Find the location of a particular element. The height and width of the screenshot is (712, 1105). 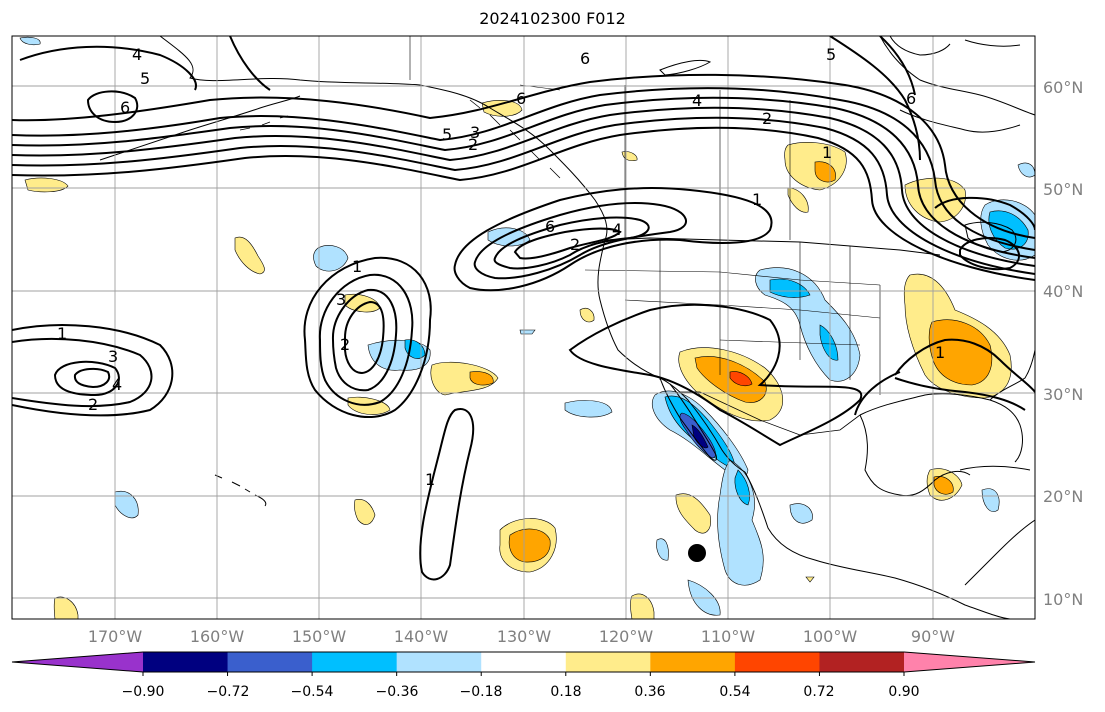

colorbar-tick-label: 0.90 is located at coordinates (903, 692).